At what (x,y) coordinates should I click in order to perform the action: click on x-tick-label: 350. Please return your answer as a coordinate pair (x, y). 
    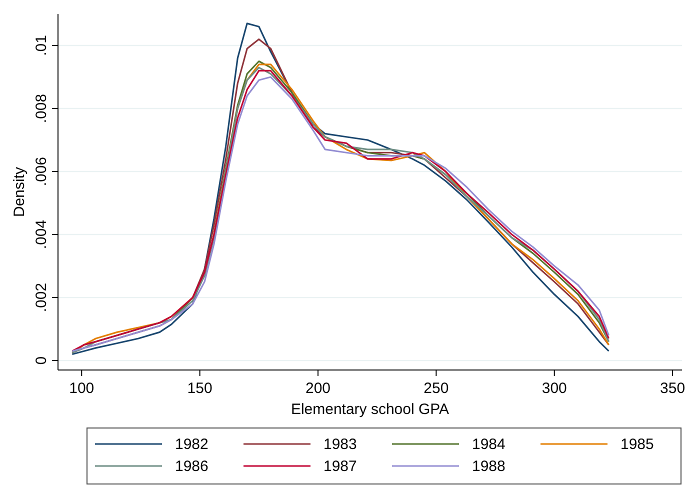
    Looking at the image, I should click on (673, 388).